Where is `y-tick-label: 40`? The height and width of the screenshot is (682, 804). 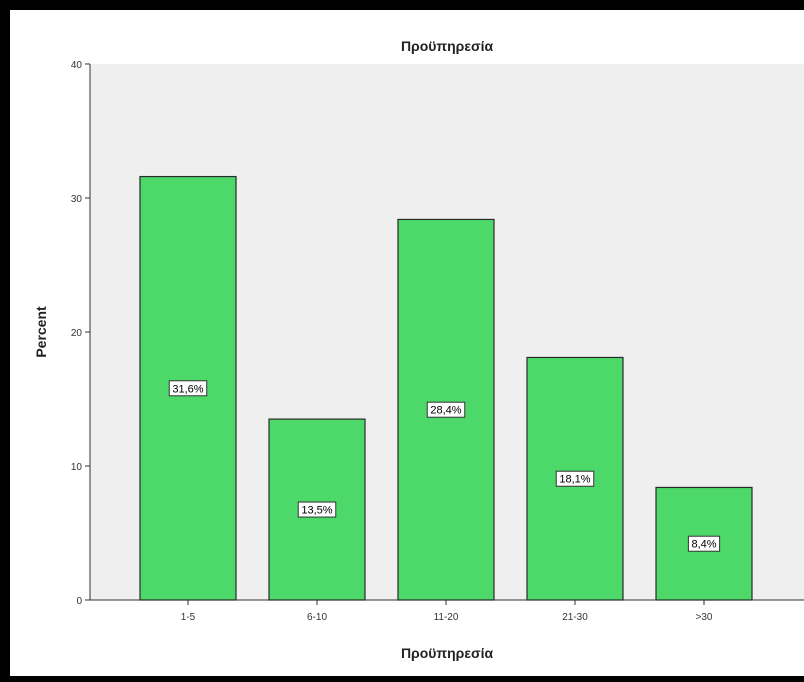
y-tick-label: 40 is located at coordinates (77, 65).